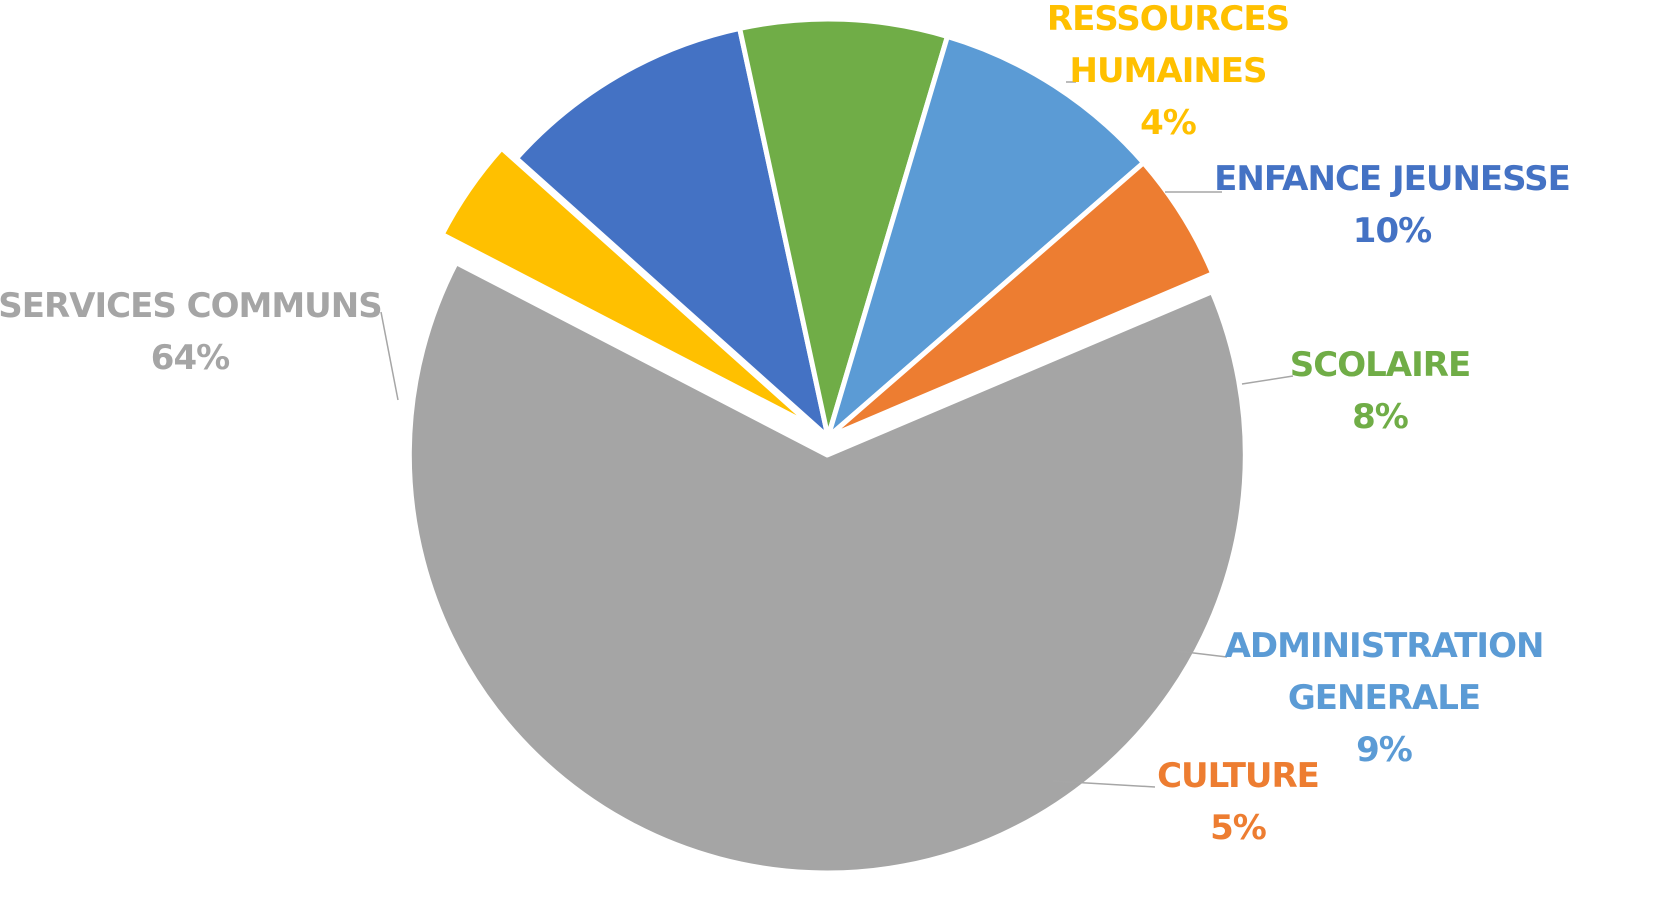 The width and height of the screenshot is (1666, 898). I want to click on slice-label: ADMINISTRATION GENERALE 9%, so click(1384, 698).